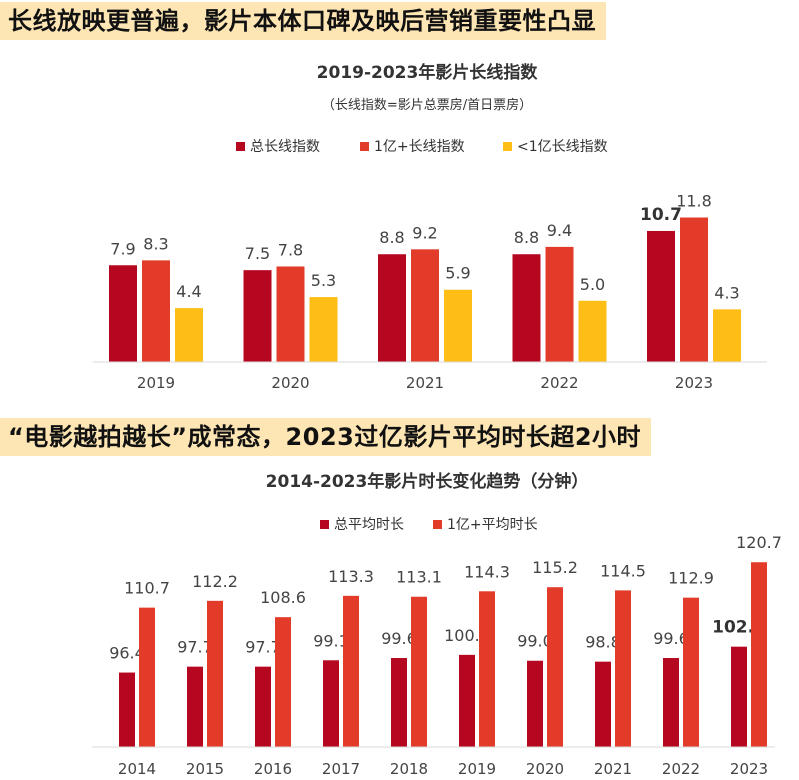 The width and height of the screenshot is (799, 780). I want to click on data-label: 112.2, so click(215, 581).